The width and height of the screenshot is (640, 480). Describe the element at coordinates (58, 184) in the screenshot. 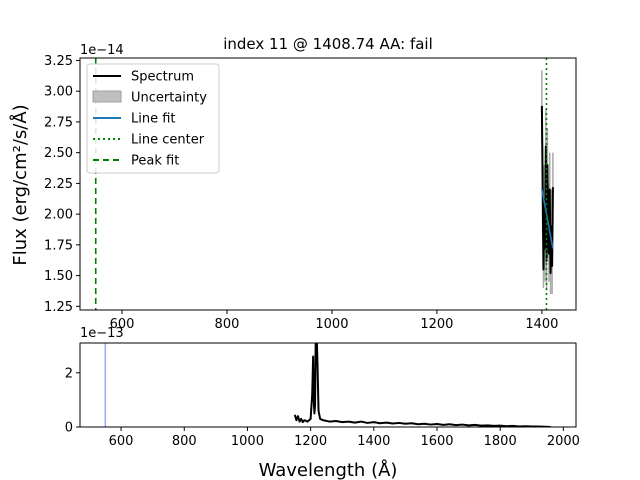

I see `top-y-tick-label: 2.25` at that location.